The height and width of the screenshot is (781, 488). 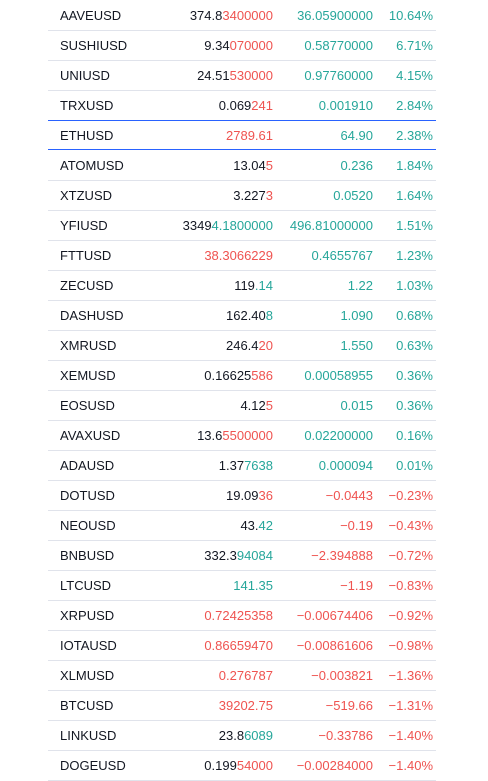 I want to click on watchlist-row: XTZUSD 3.2273 0.0520 1.64%, so click(x=242, y=196).